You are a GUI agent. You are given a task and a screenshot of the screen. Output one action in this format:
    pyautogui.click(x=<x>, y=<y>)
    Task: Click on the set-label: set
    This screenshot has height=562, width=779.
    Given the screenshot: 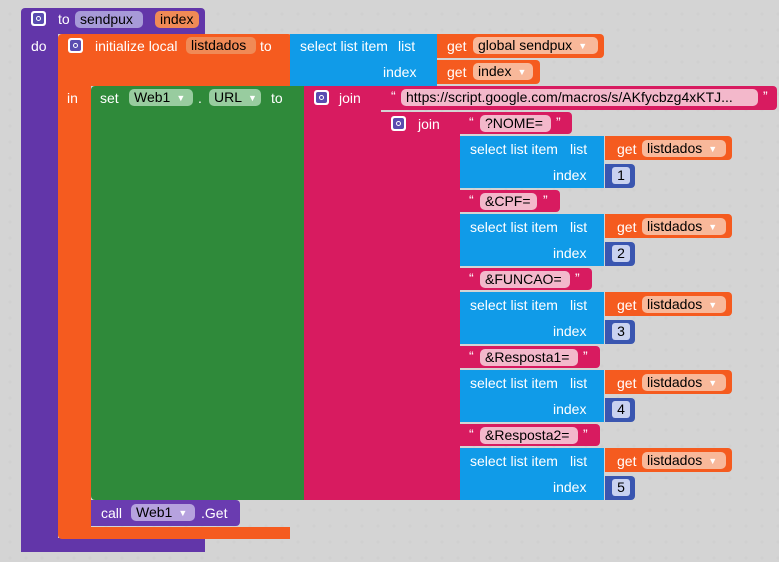 What is the action you would take?
    pyautogui.click(x=109, y=98)
    